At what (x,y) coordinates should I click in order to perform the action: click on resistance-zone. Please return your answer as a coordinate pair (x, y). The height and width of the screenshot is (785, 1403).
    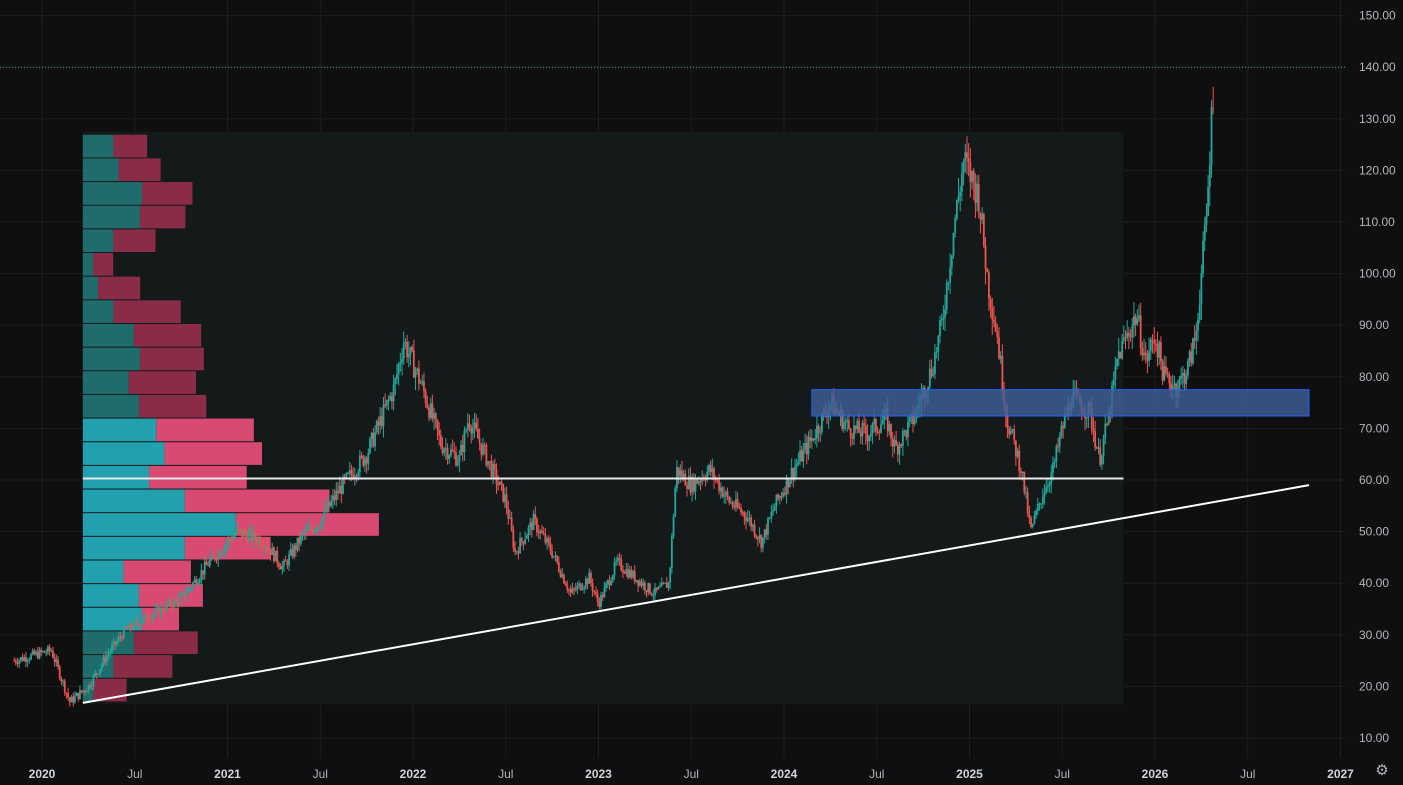
    Looking at the image, I should click on (1060, 403).